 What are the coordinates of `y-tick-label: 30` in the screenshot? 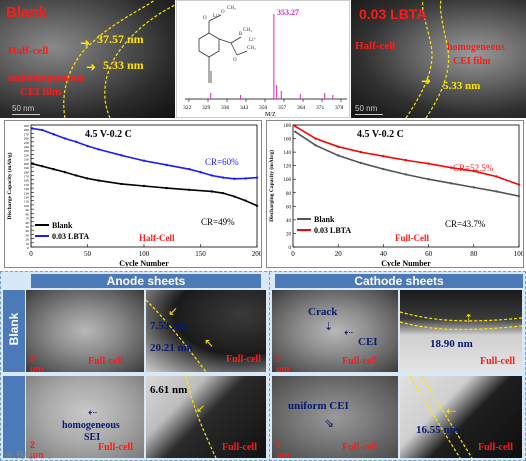 It's located at (28, 235).